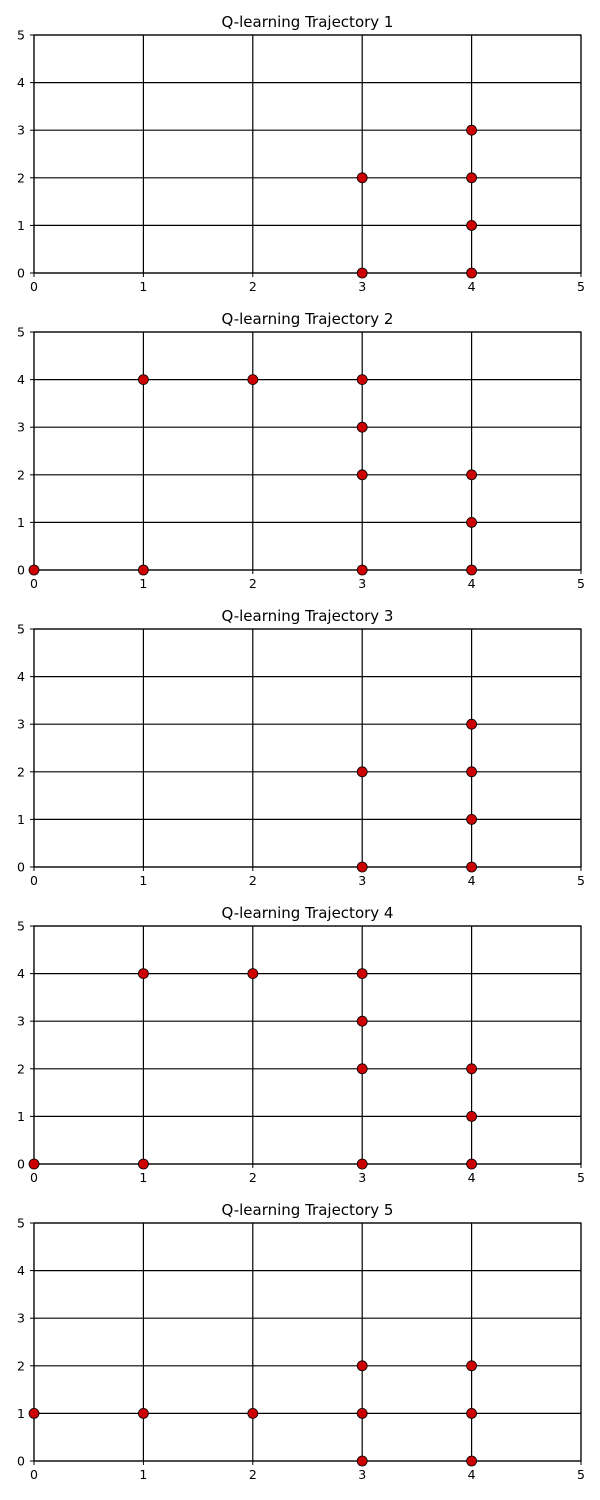 The image size is (600, 1500). What do you see at coordinates (308, 1210) in the screenshot?
I see `chart-title: Q-learning Trajectory 5` at bounding box center [308, 1210].